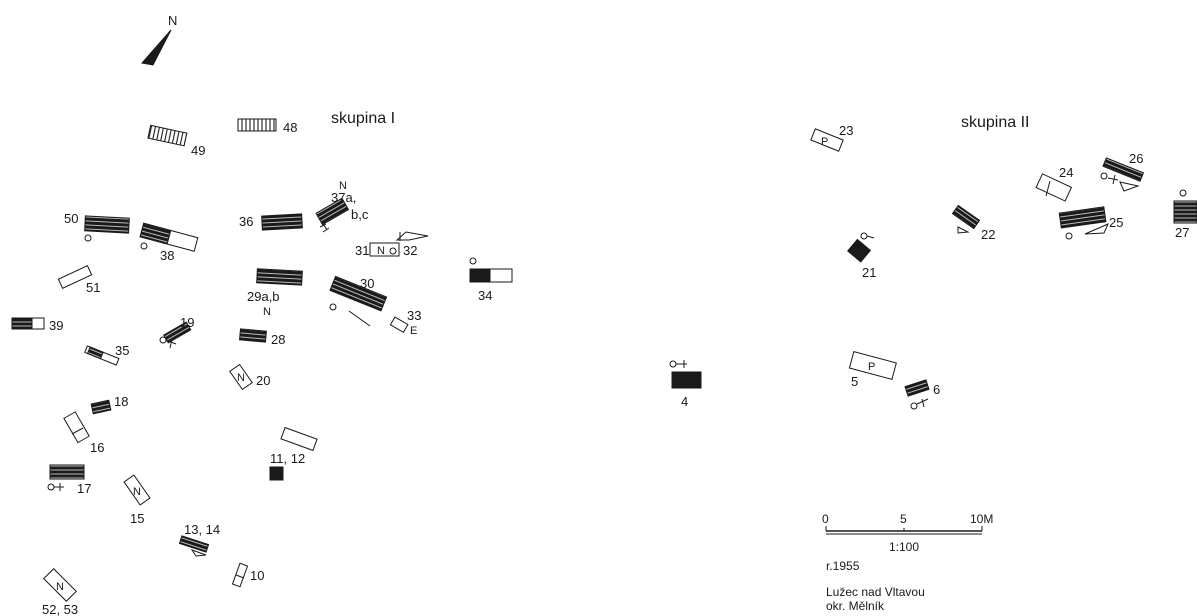 This screenshot has width=1197, height=616. Describe the element at coordinates (922, 394) in the screenshot. I see `grave-6: 6` at that location.